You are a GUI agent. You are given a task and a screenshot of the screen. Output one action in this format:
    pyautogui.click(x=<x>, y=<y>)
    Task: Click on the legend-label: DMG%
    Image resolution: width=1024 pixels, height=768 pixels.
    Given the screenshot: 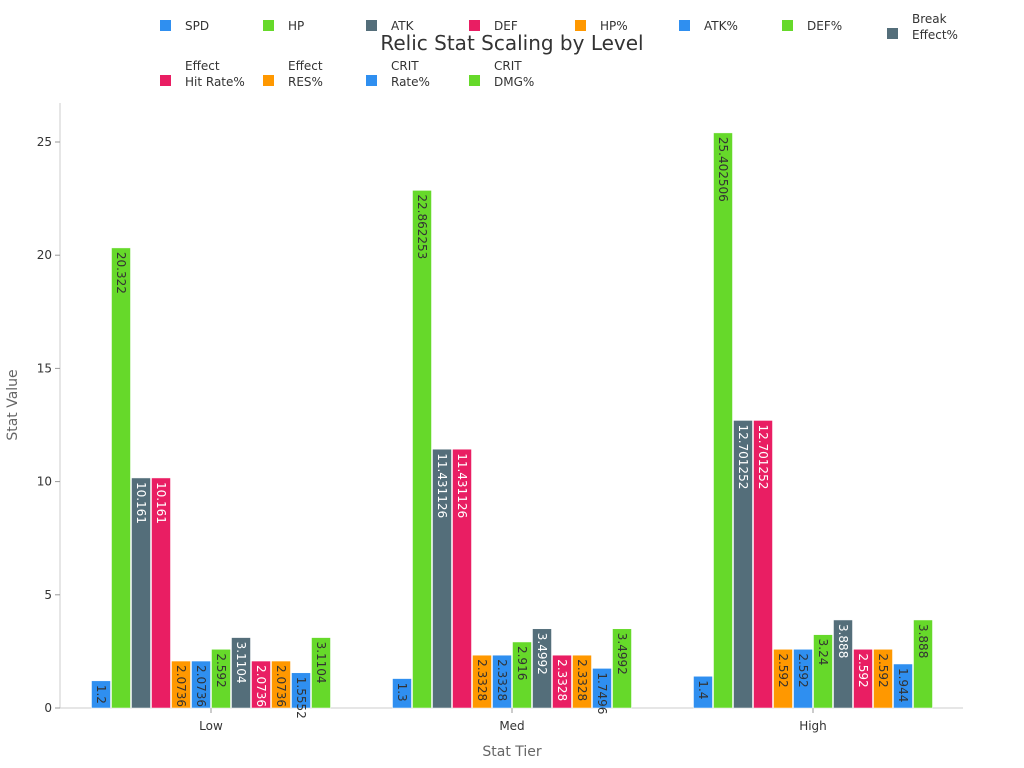 What is the action you would take?
    pyautogui.click(x=514, y=82)
    